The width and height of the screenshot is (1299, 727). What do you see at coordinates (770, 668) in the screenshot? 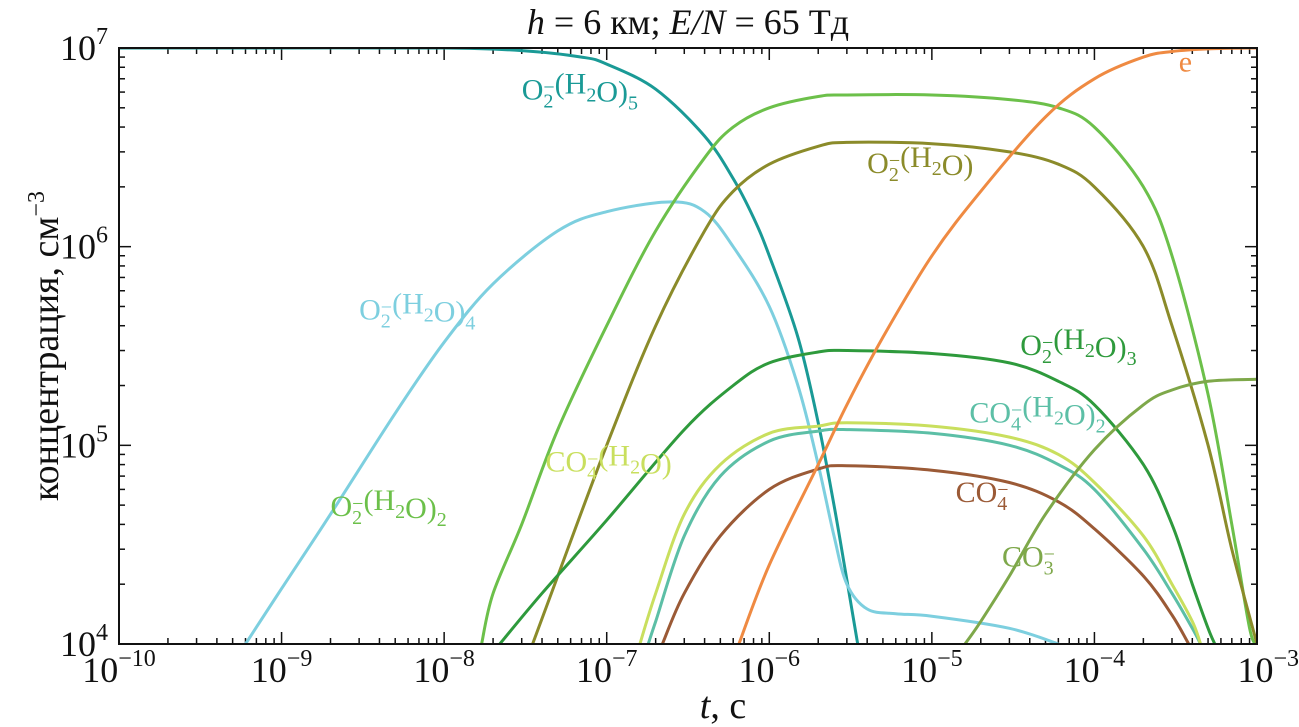
I see `x-tick-label: 10⁻⁶` at bounding box center [770, 668].